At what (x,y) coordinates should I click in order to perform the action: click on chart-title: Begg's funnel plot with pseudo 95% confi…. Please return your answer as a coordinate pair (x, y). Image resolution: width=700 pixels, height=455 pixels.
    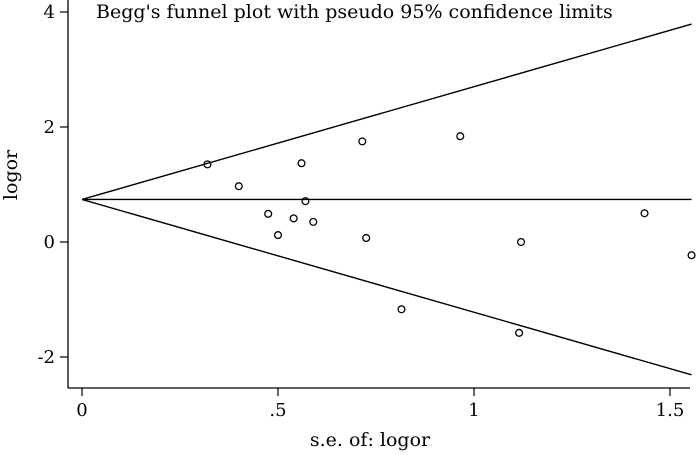
    Looking at the image, I should click on (354, 12).